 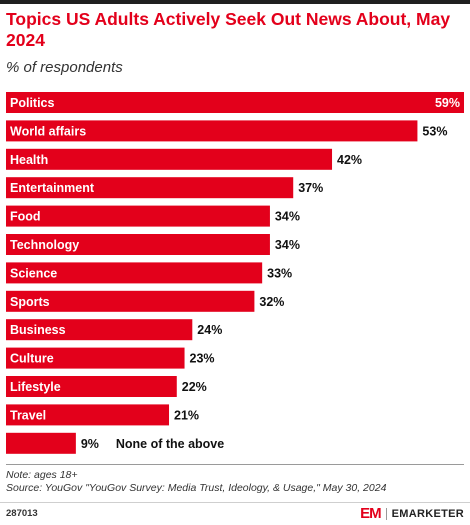 I want to click on bar-culture, so click(x=95, y=358).